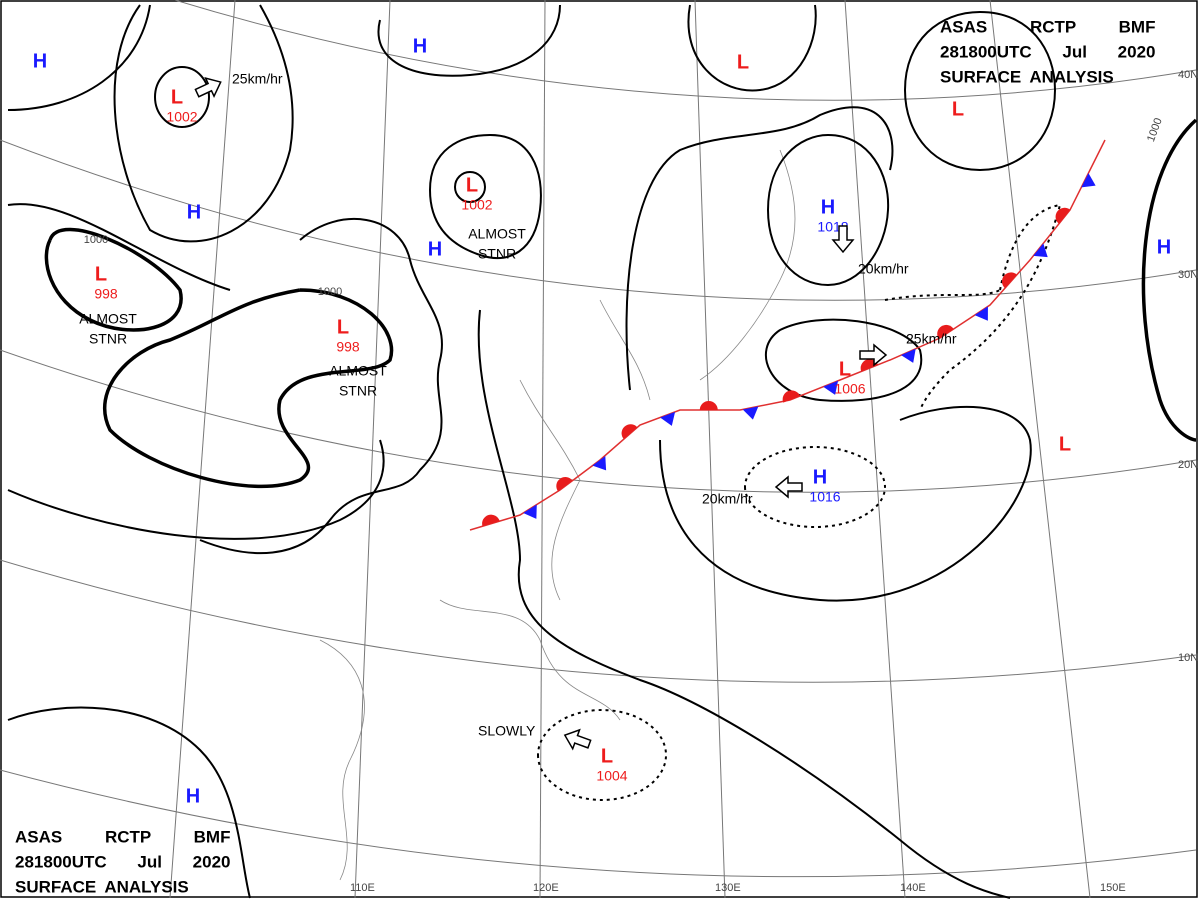 The height and width of the screenshot is (920, 1200). I want to click on latitude-label: 30N, so click(1188, 275).